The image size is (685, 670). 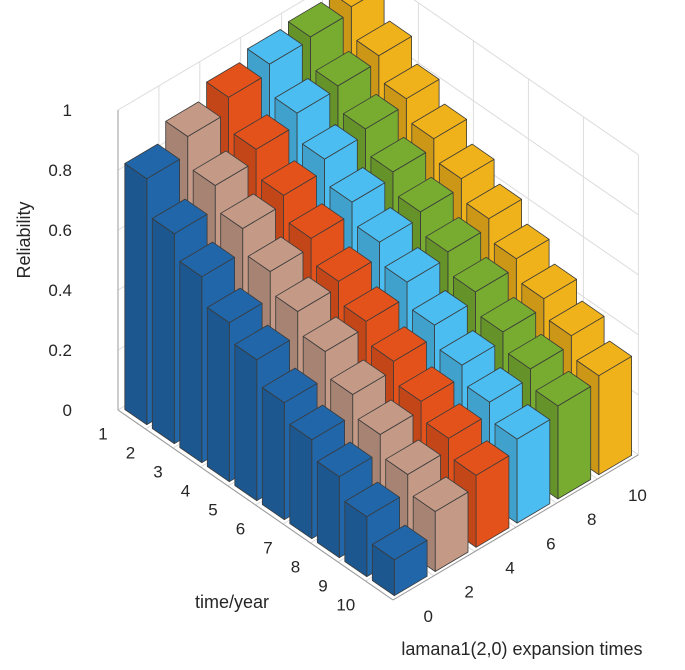 What do you see at coordinates (427, 616) in the screenshot?
I see `y-tick-label: 0` at bounding box center [427, 616].